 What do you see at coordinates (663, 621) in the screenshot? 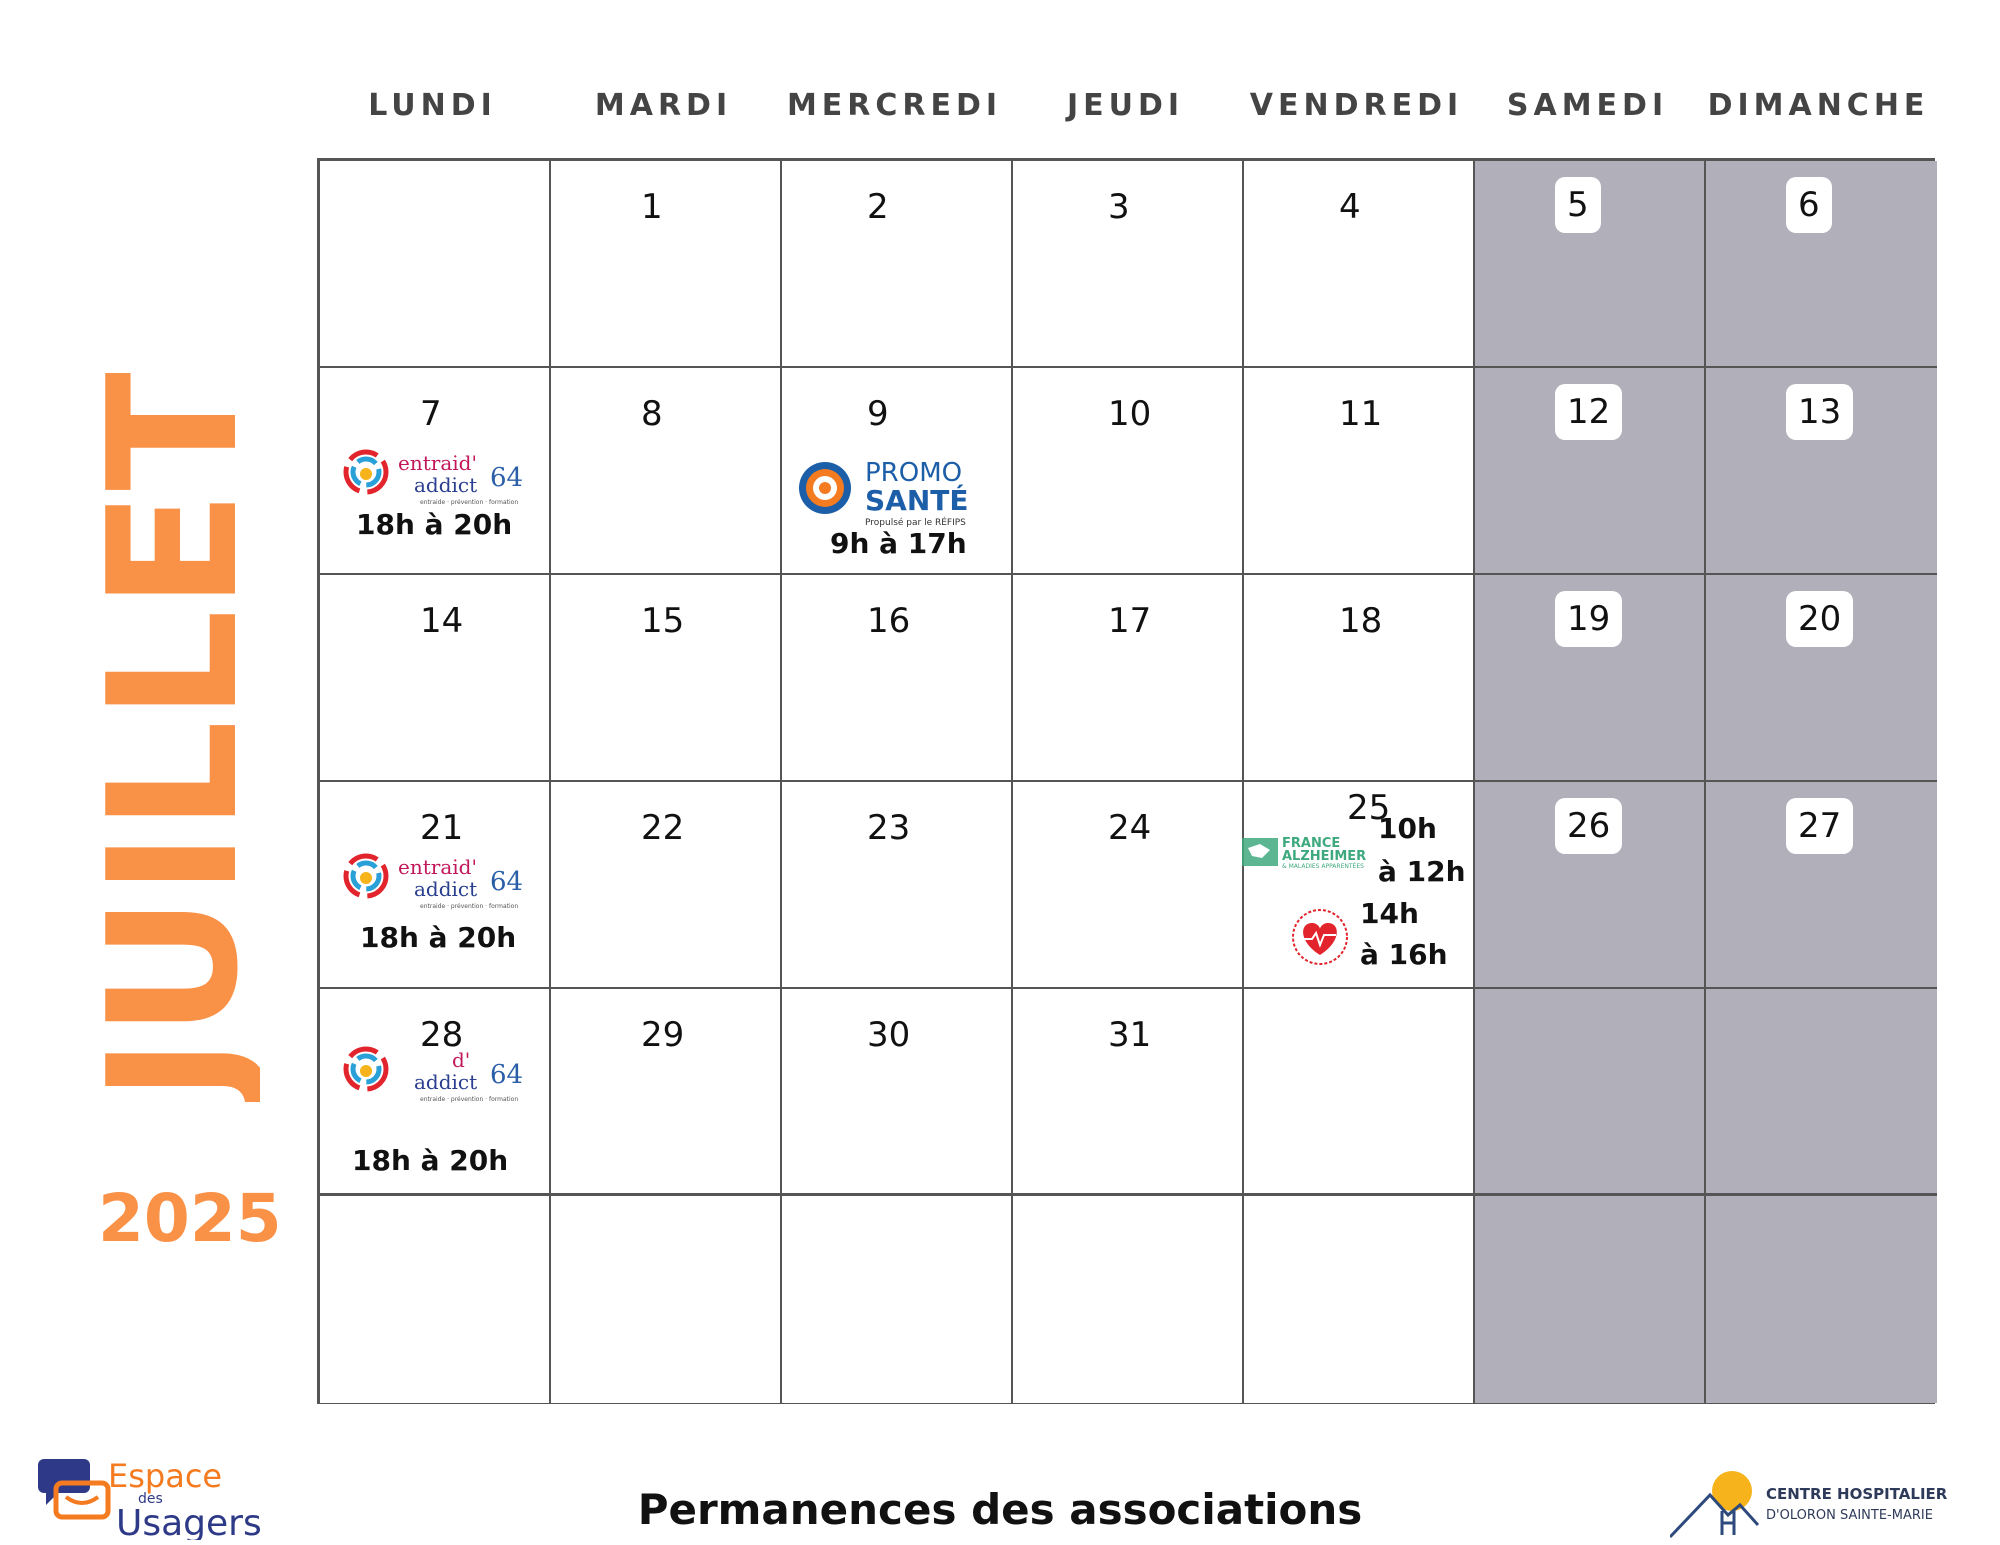
I see `day-number: 15` at bounding box center [663, 621].